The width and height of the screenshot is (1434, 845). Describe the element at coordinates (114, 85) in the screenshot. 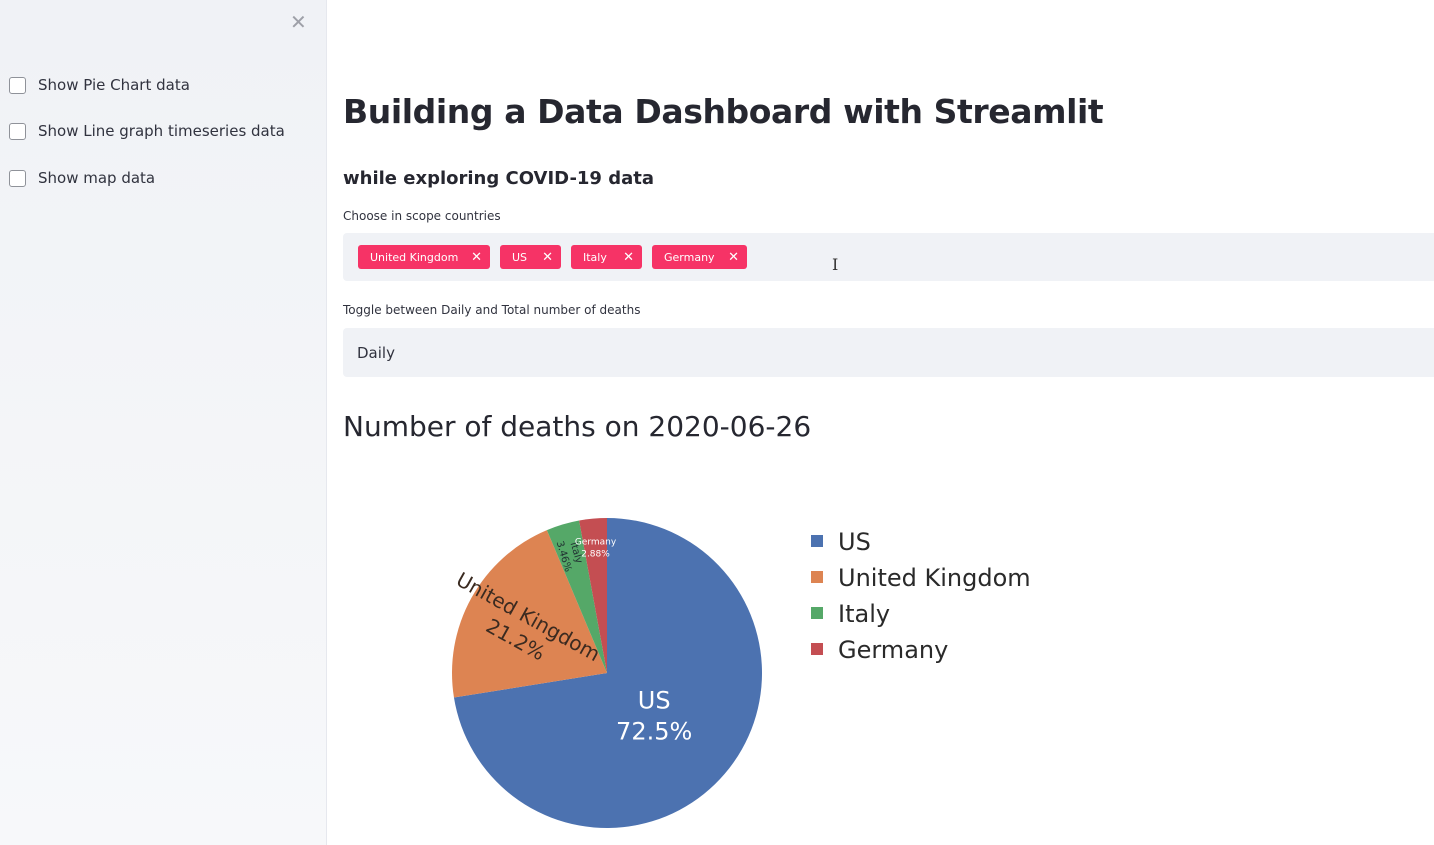

I see `checkbox-label: Show Pie Chart data` at that location.